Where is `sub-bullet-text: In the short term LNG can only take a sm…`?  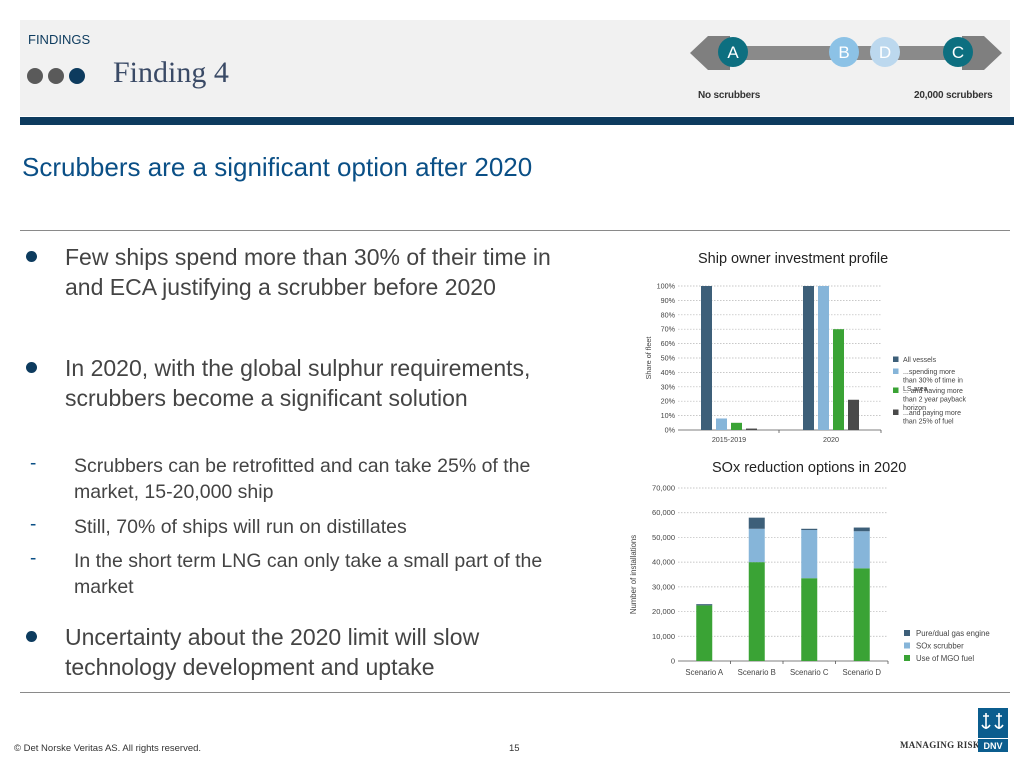
sub-bullet-text: In the short term LNG can only take a sm… is located at coordinates (308, 574).